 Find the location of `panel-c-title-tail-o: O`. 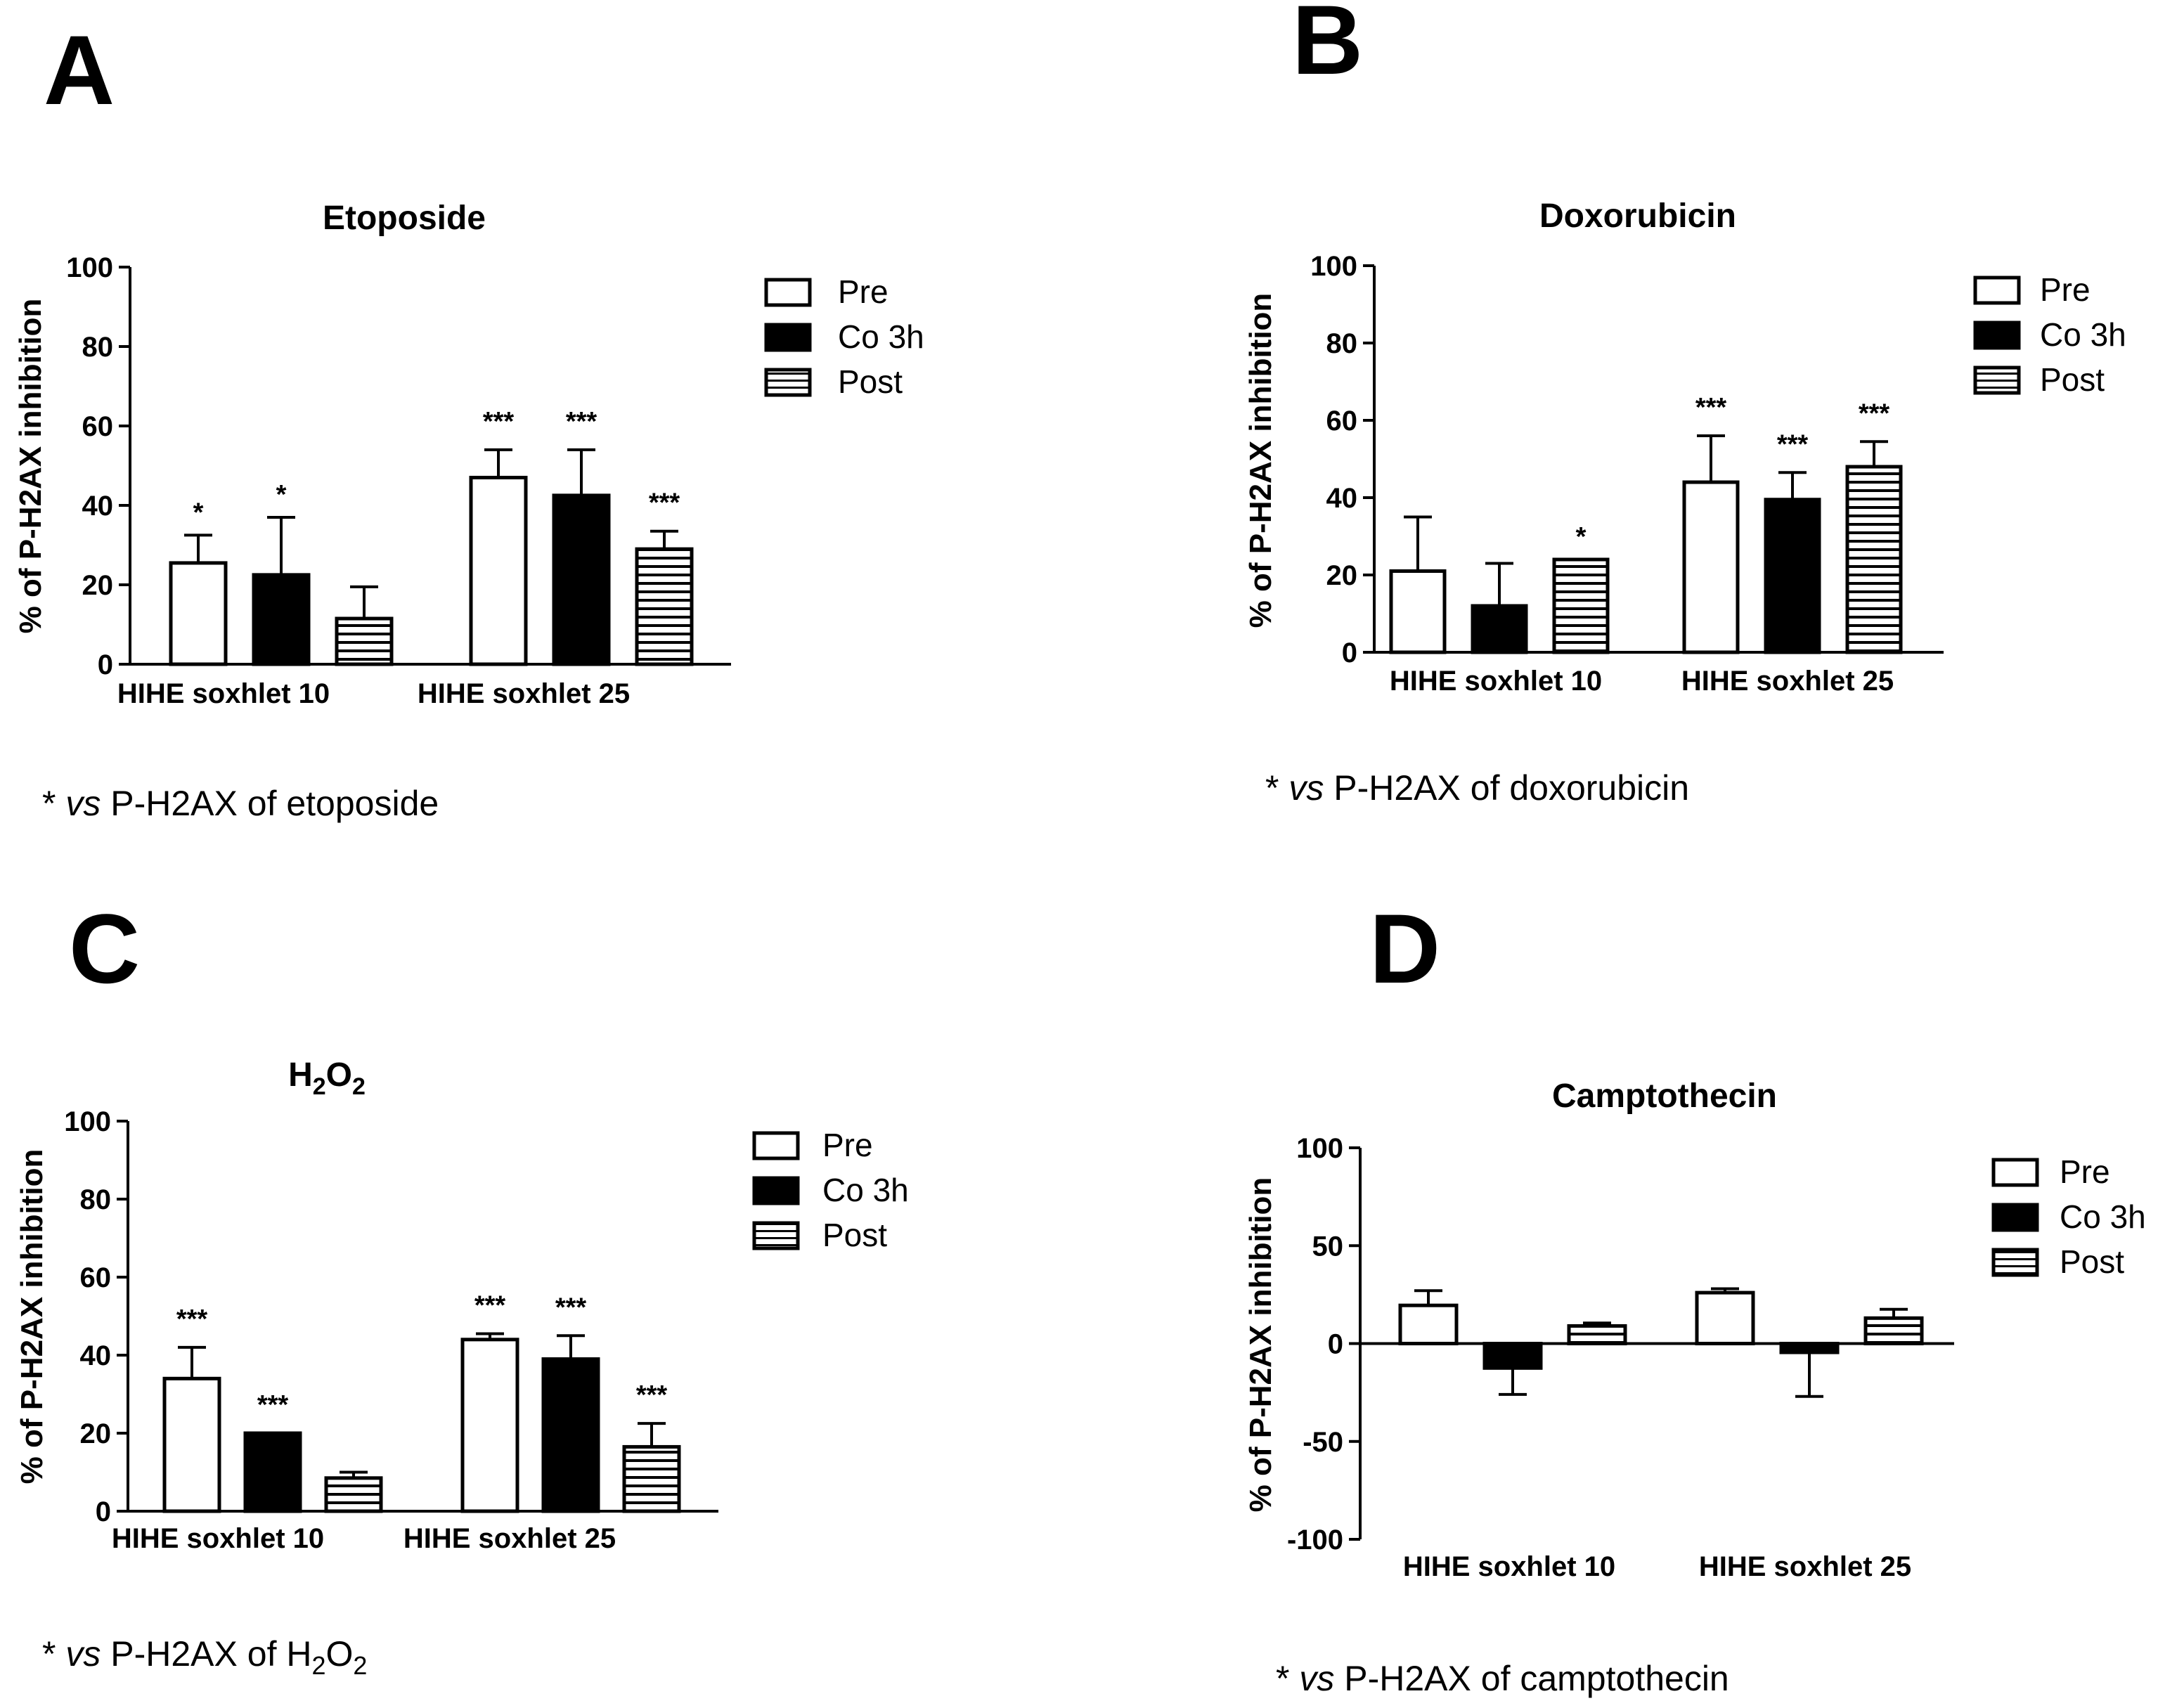

panel-c-title-tail-o: O is located at coordinates (339, 1075).